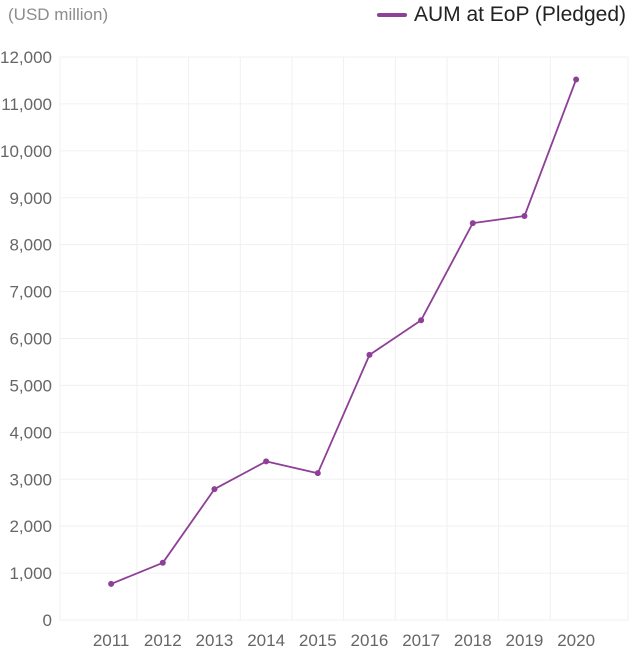 The width and height of the screenshot is (630, 672). I want to click on x-tick-label: 2018, so click(473, 640).